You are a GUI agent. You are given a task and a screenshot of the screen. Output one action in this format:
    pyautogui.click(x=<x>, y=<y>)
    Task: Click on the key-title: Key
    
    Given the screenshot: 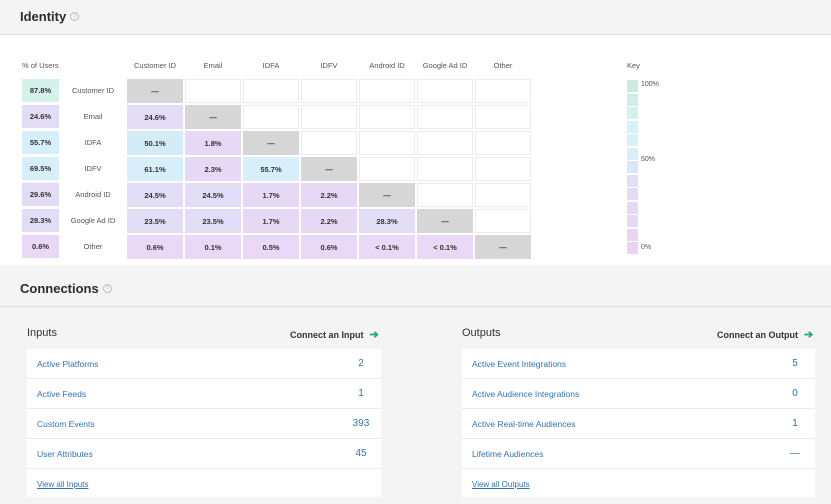 What is the action you would take?
    pyautogui.click(x=633, y=65)
    